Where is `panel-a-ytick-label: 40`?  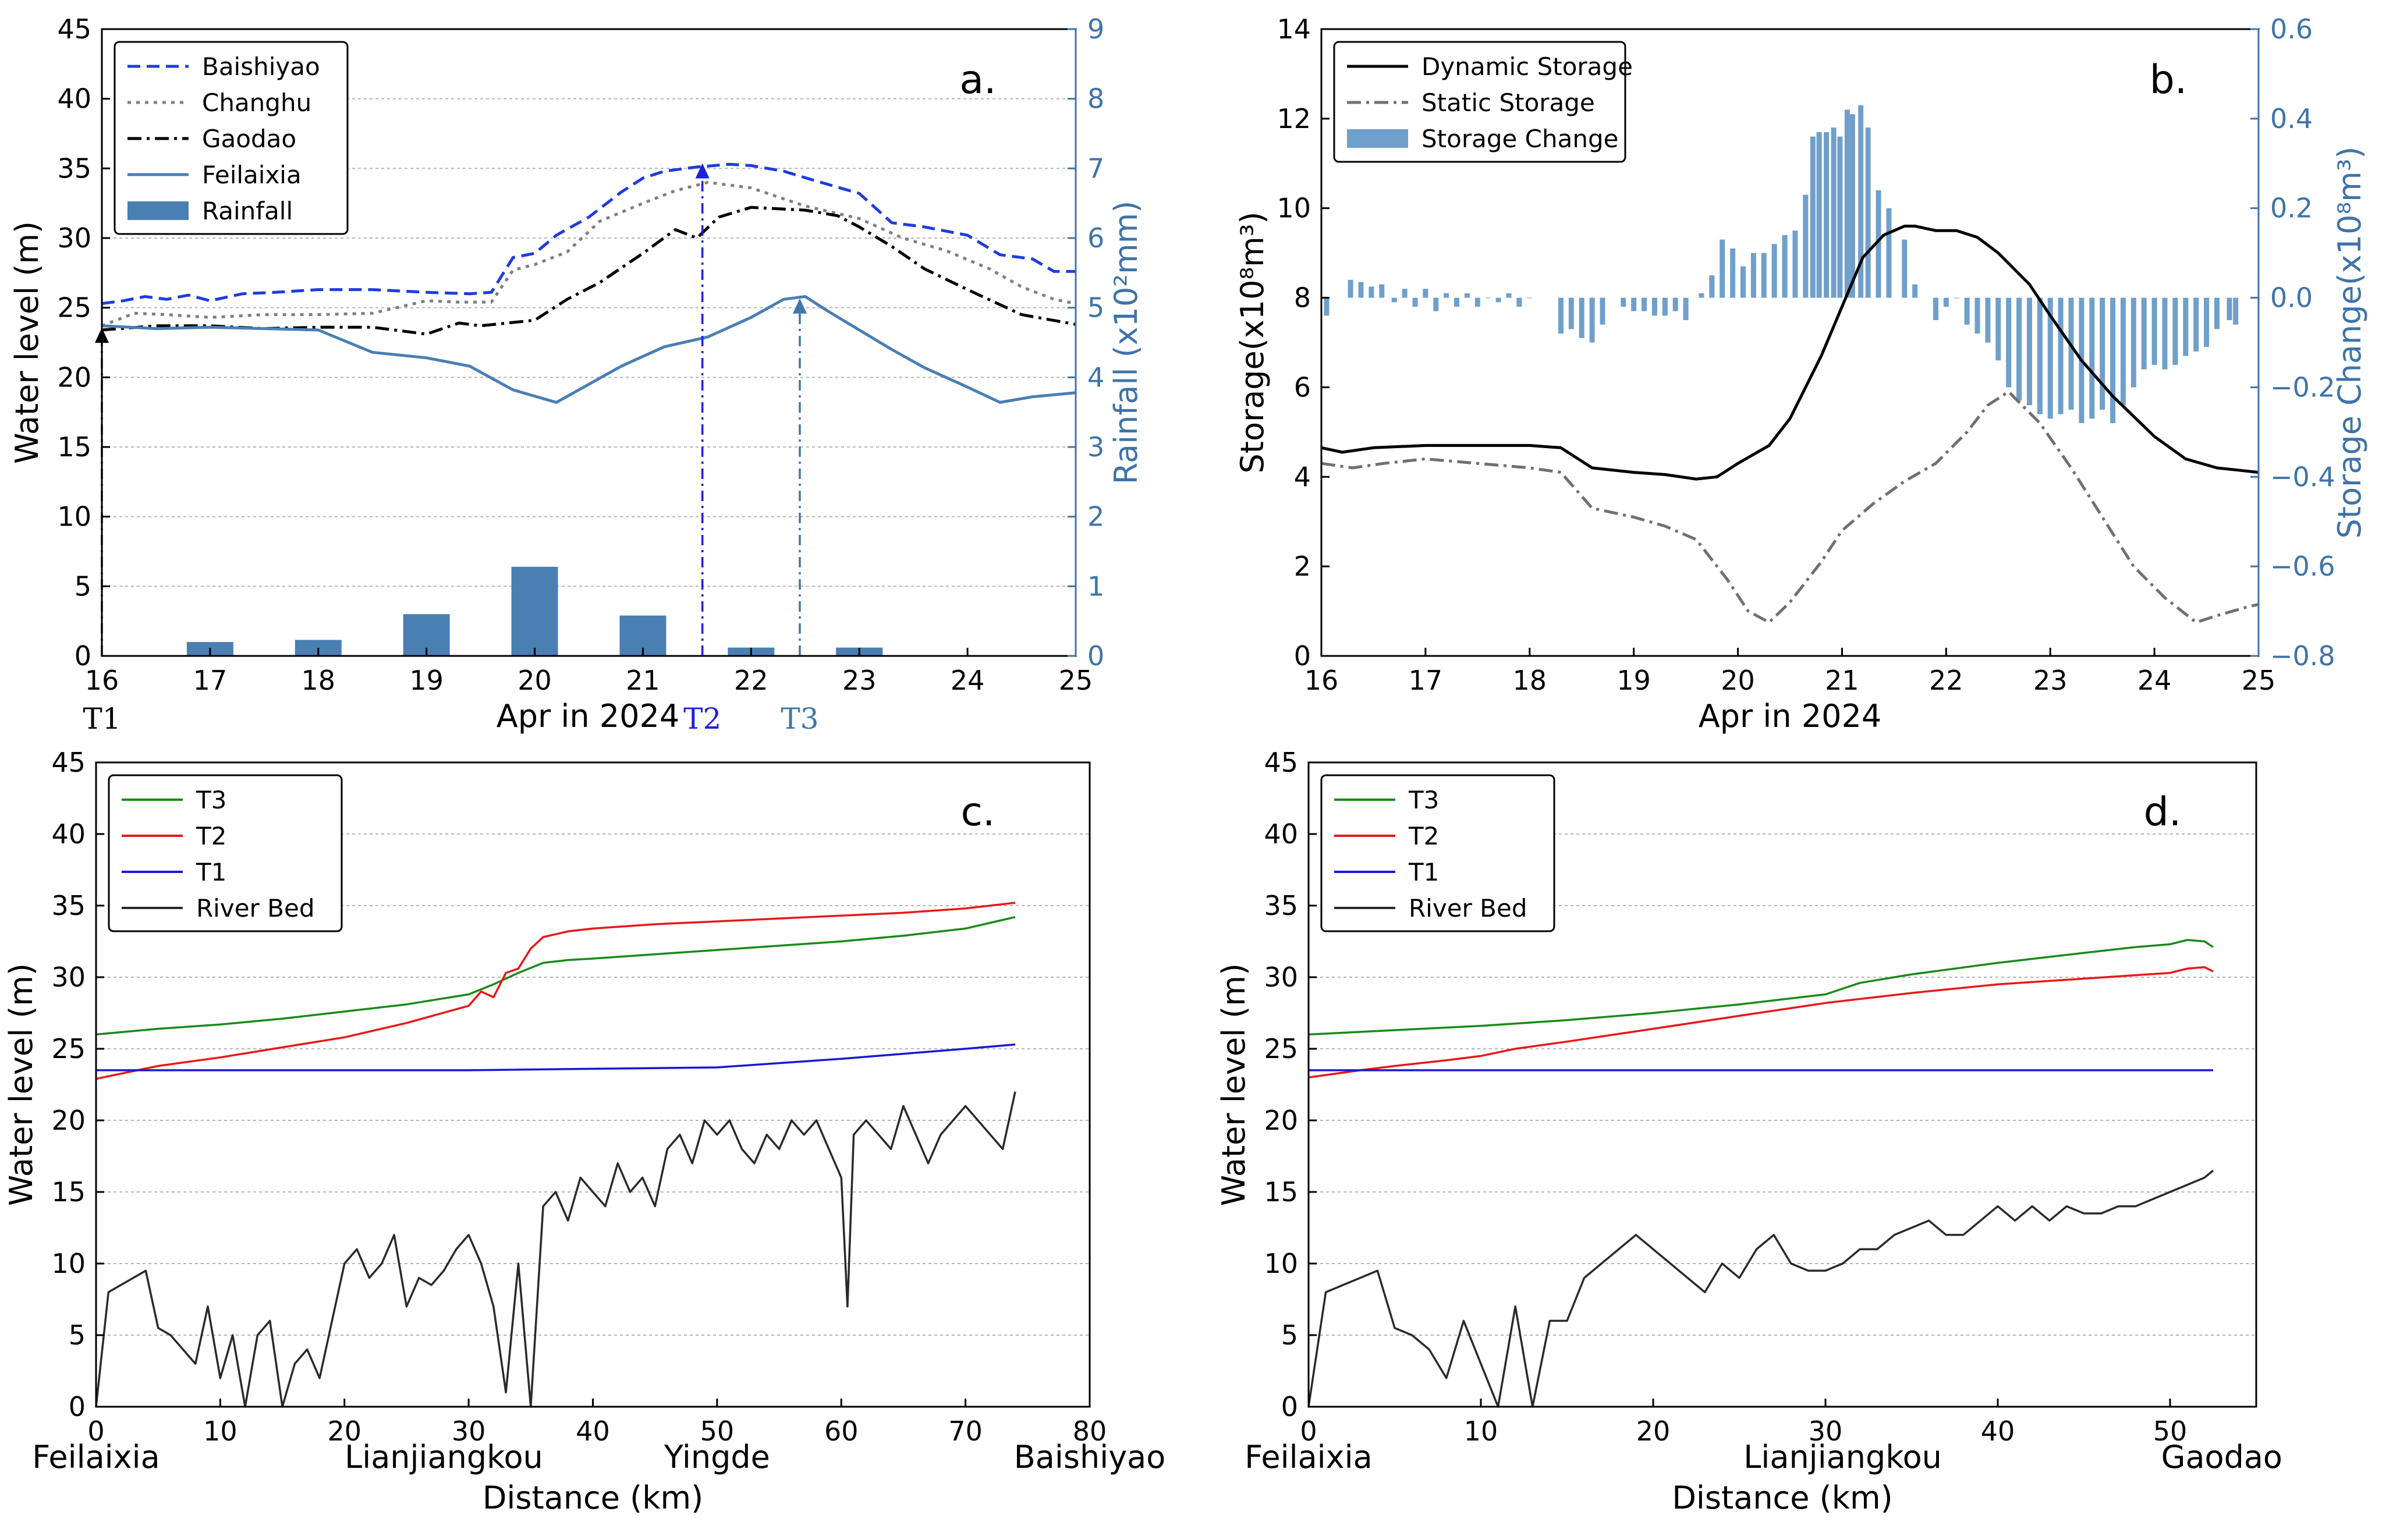 panel-a-ytick-label: 40 is located at coordinates (74, 99).